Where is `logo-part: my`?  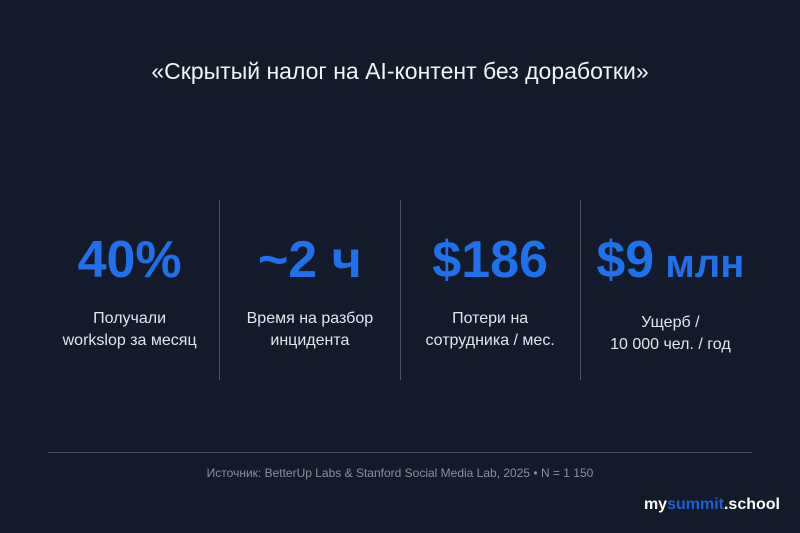 logo-part: my is located at coordinates (655, 504).